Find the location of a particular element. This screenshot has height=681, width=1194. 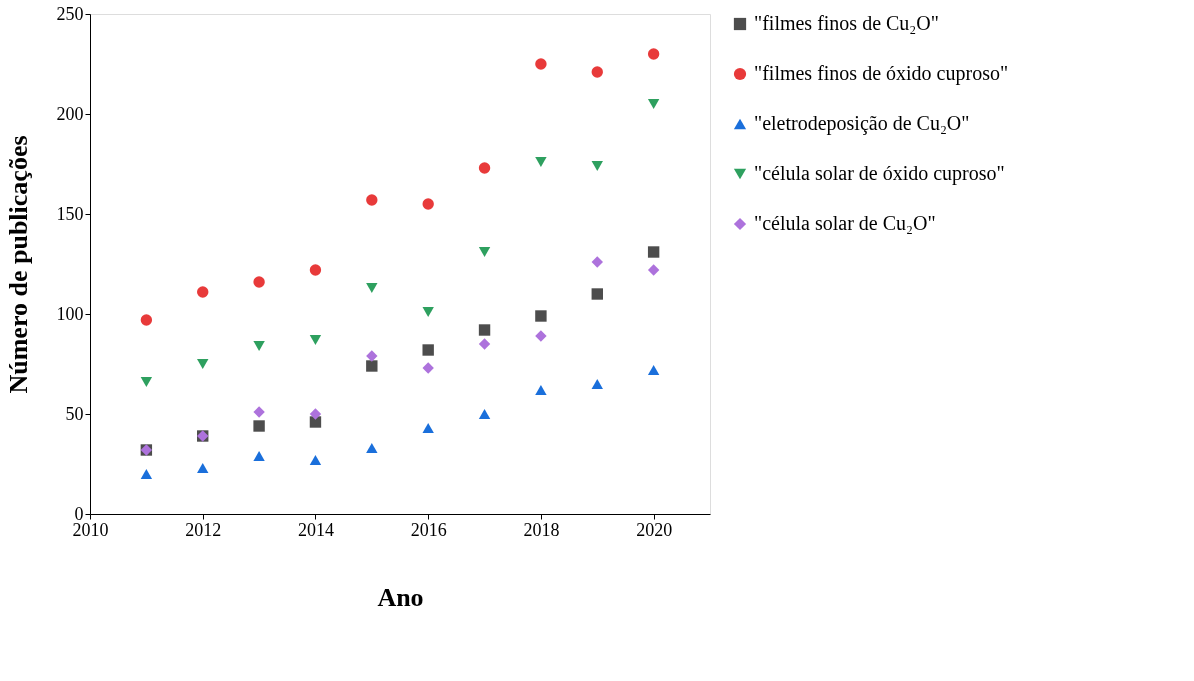

y-tick-label: 150 is located at coordinates (70, 213).